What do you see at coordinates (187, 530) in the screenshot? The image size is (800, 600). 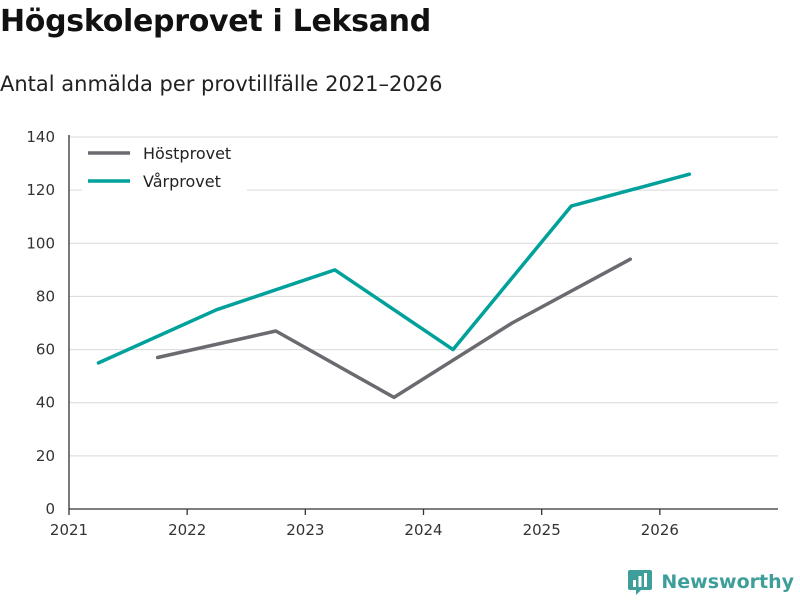 I see `x-tick-label: 2022` at bounding box center [187, 530].